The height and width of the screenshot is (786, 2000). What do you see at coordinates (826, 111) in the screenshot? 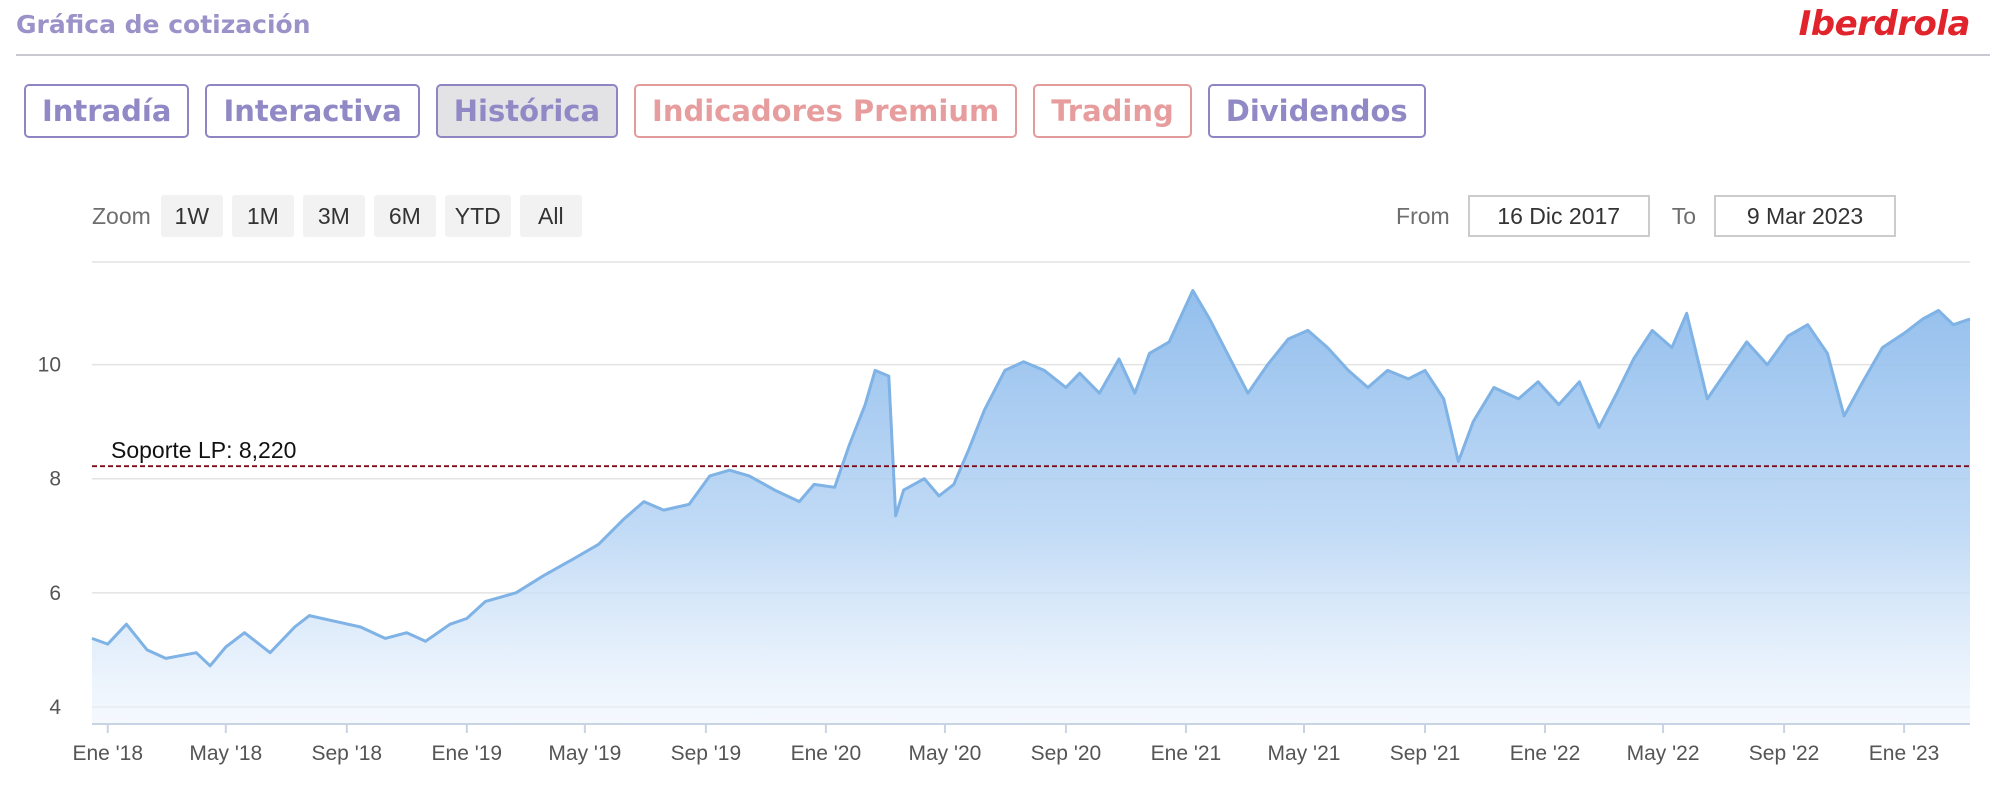
I see `tab-indicadores-premium: Indicadores Premium` at bounding box center [826, 111].